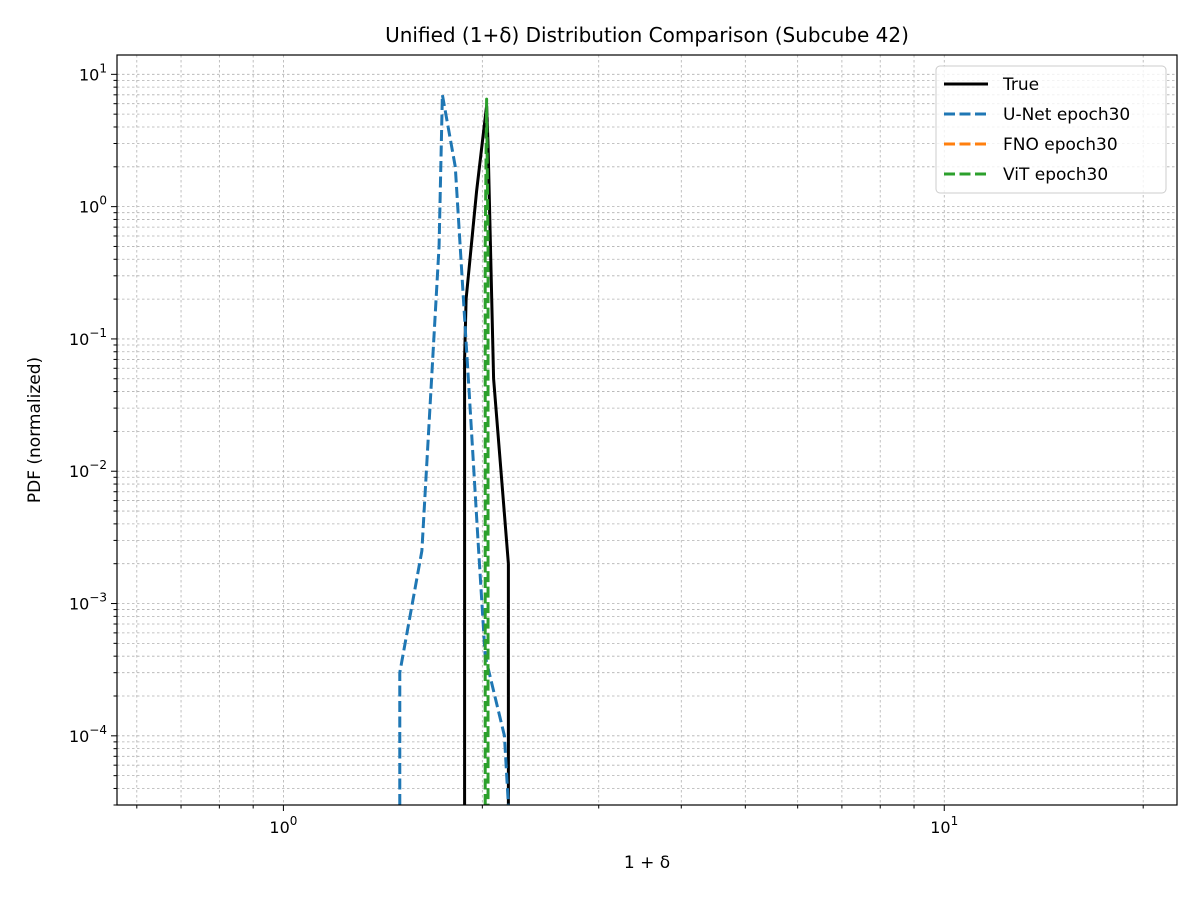 The width and height of the screenshot is (1200, 900). I want to click on legend-box, so click(1051, 129).